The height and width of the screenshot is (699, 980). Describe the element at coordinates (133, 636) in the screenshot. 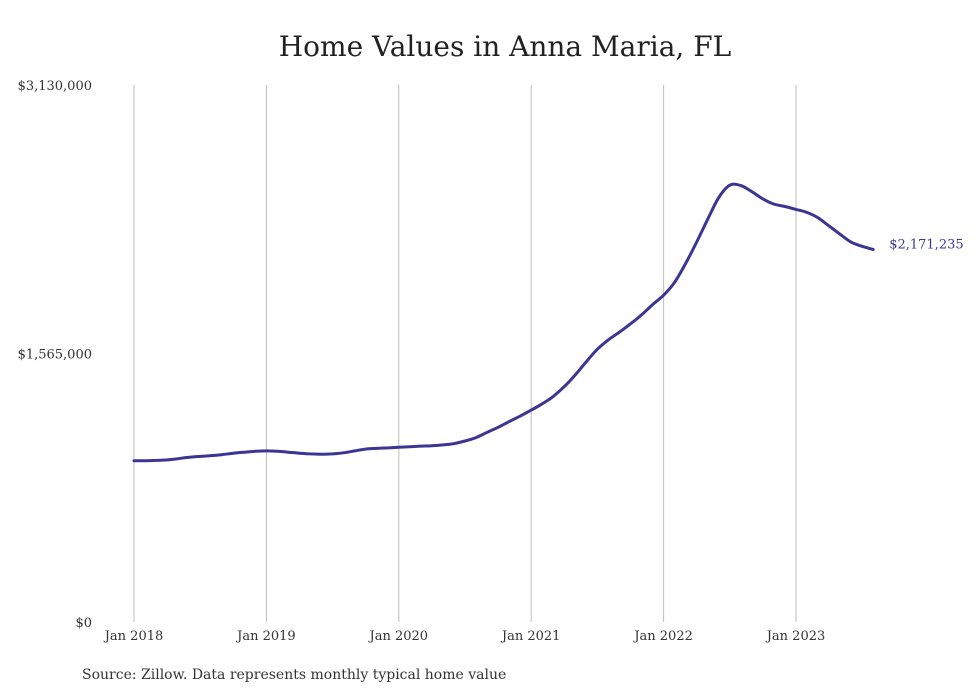

I see `x-tick-label: Jan 2018` at that location.